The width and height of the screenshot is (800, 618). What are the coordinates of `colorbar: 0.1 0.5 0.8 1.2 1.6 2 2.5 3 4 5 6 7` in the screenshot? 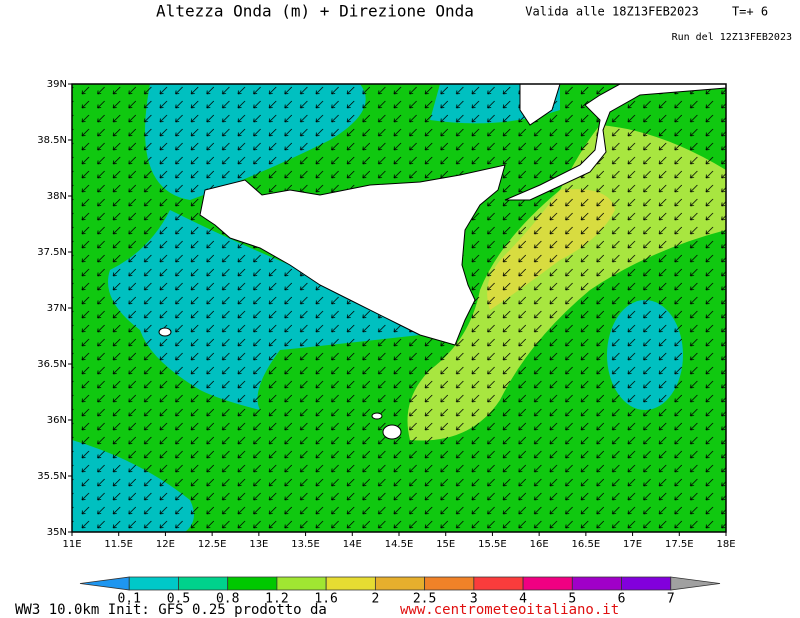 It's located at (400, 591).